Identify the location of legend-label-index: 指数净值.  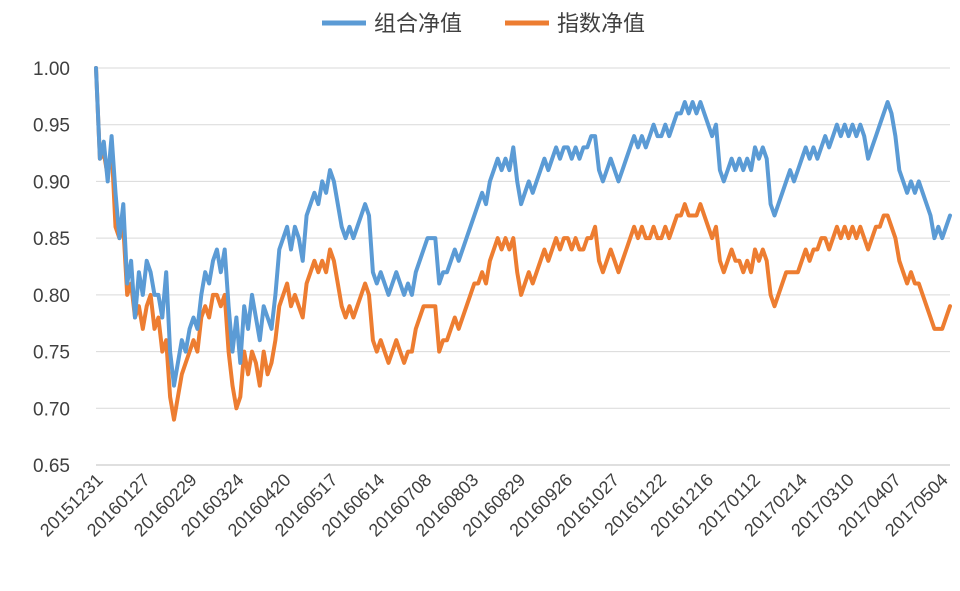
(601, 24).